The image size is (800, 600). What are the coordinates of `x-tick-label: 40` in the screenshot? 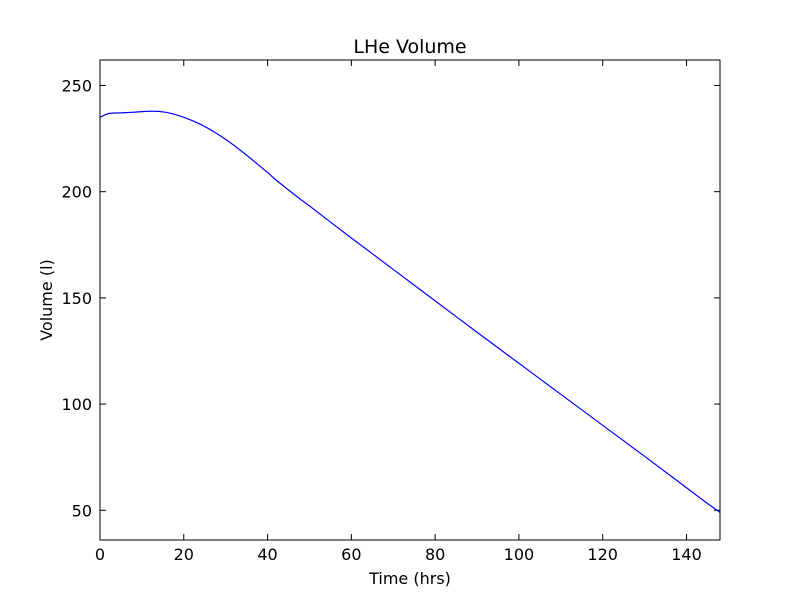 It's located at (267, 554).